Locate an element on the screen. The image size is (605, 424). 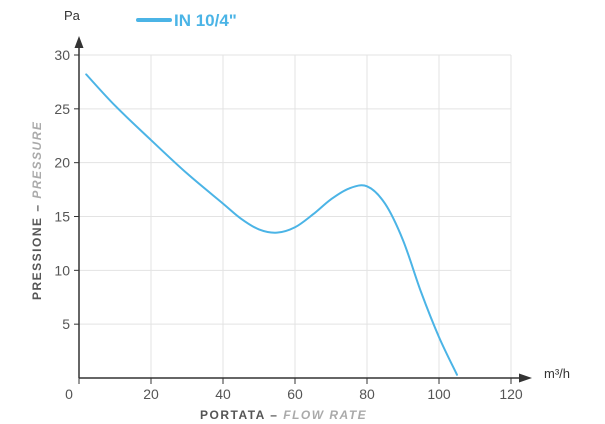
x-unit-label: m³/h is located at coordinates (557, 373).